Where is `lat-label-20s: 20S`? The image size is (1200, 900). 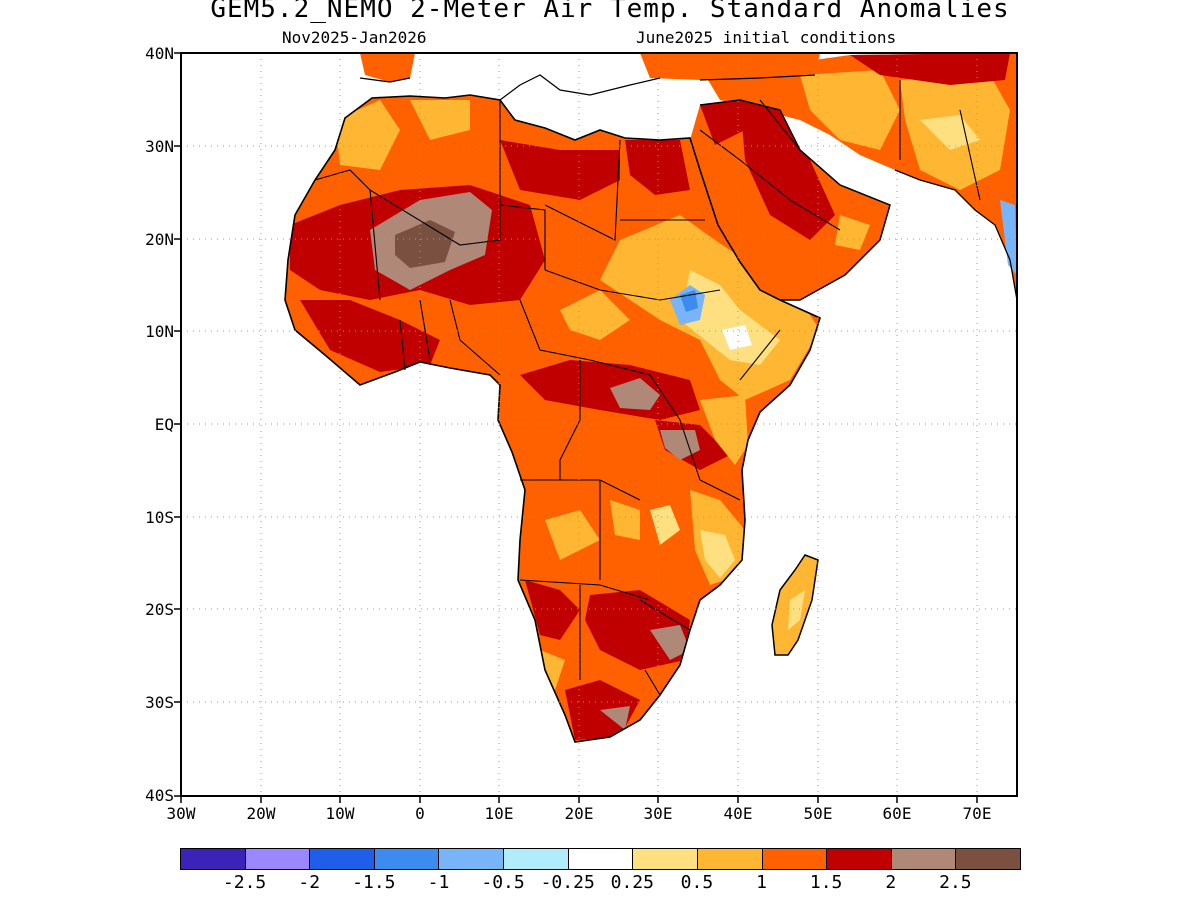
lat-label-20s: 20S is located at coordinates (159, 609).